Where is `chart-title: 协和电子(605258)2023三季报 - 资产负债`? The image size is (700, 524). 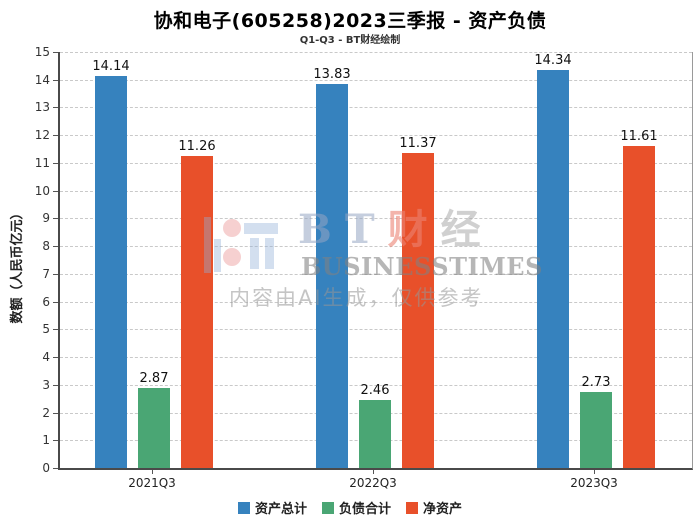 chart-title: 协和电子(605258)2023三季报 - 资产负债 is located at coordinates (350, 21).